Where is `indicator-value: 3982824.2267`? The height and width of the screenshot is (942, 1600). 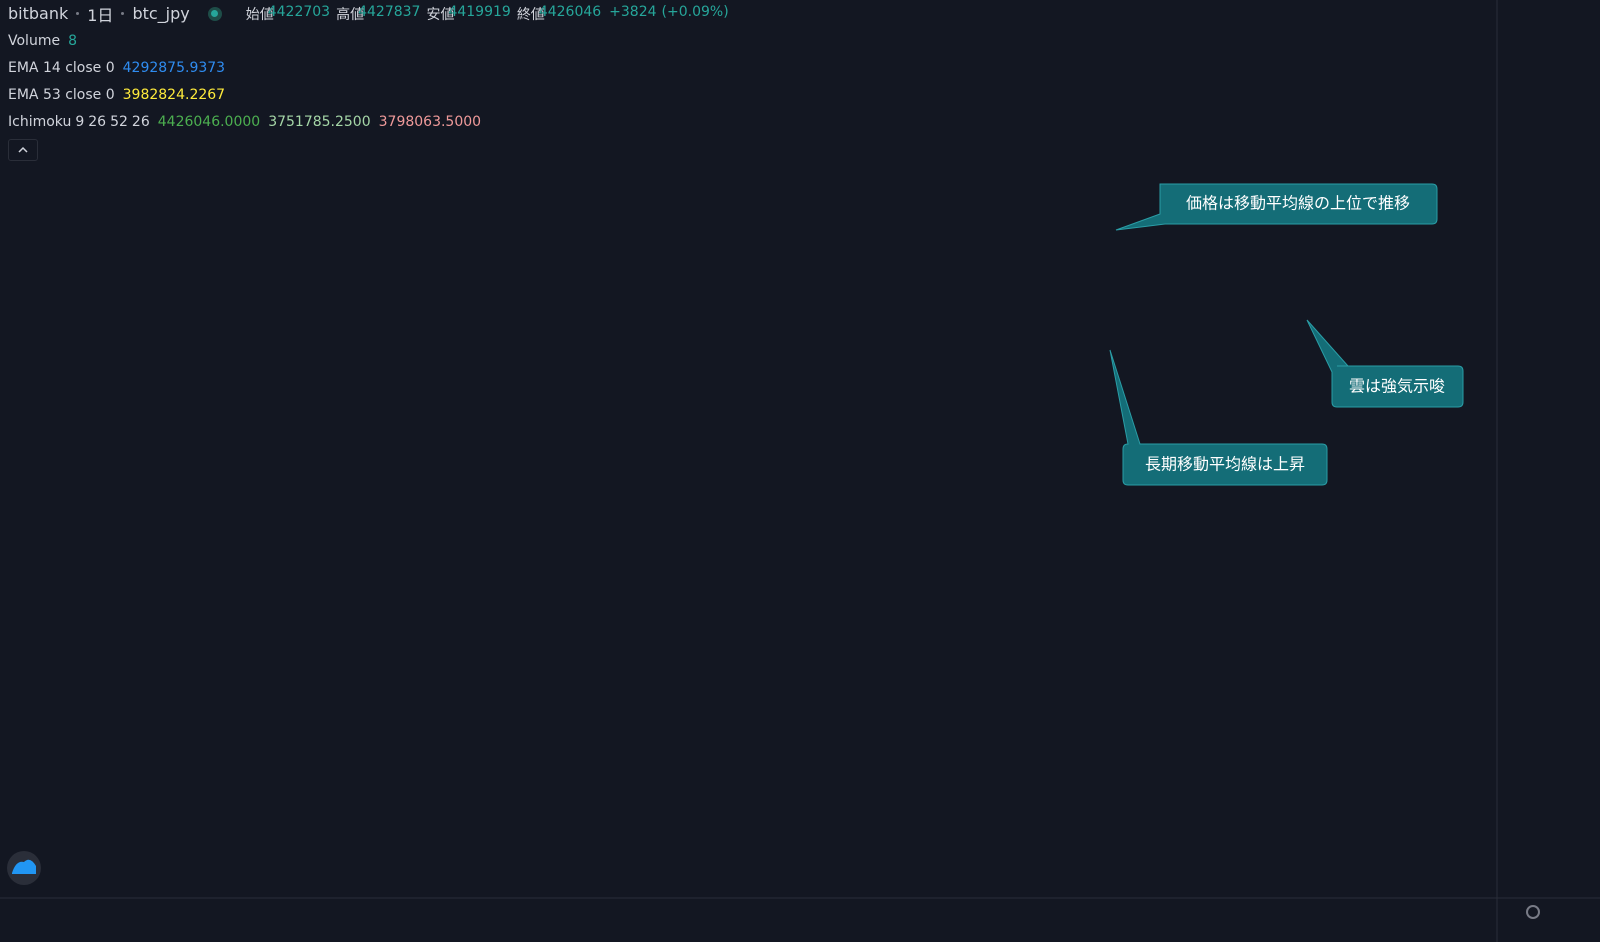
indicator-value: 3982824.2267 is located at coordinates (174, 94).